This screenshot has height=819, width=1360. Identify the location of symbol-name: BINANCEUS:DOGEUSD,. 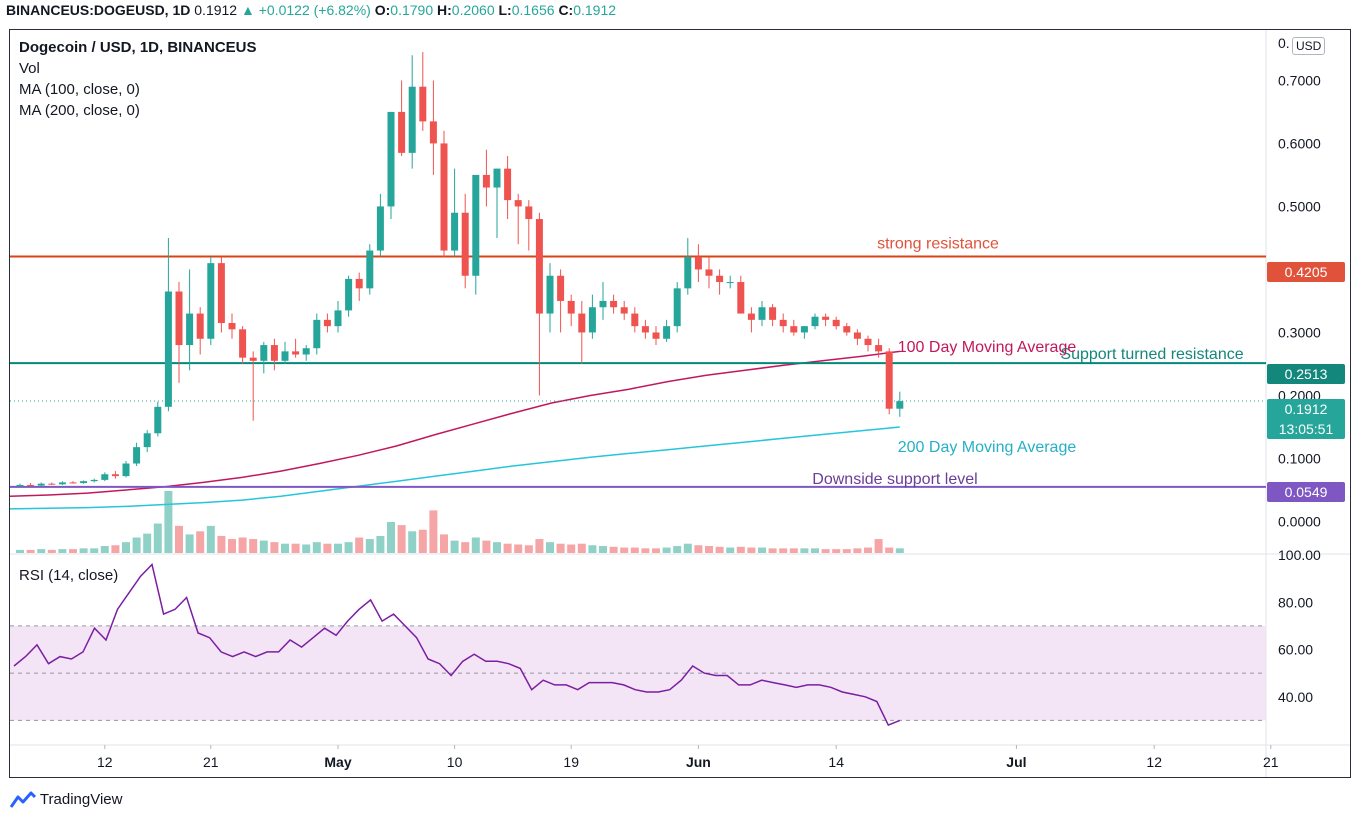
(87, 10).